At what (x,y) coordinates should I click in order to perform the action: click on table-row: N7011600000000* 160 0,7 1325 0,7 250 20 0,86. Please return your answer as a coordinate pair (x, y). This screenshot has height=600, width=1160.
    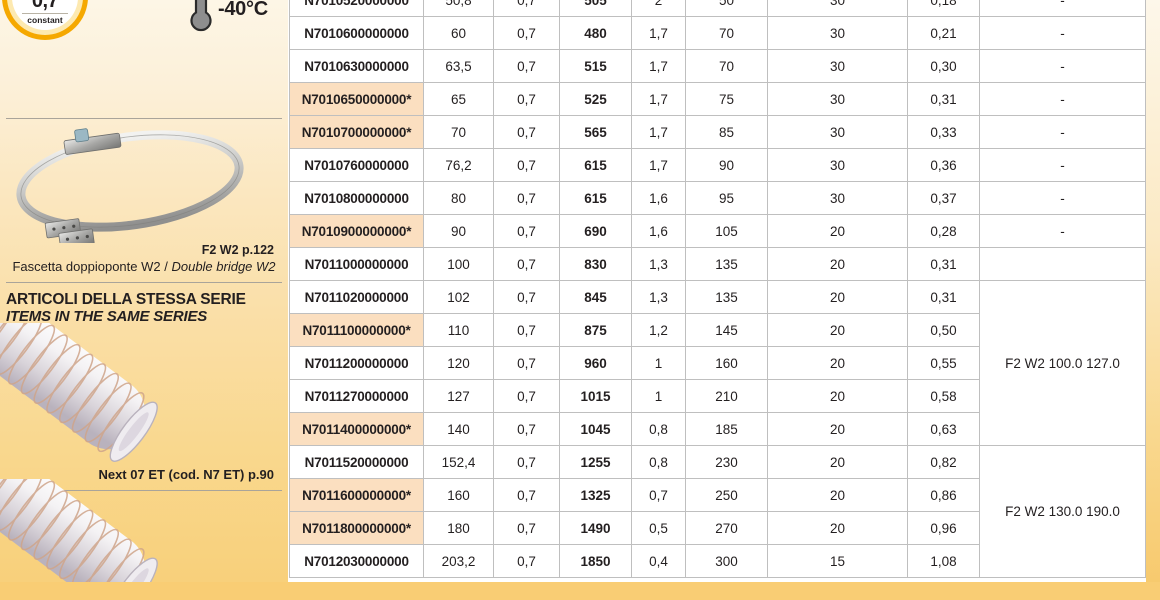
    Looking at the image, I should click on (717, 495).